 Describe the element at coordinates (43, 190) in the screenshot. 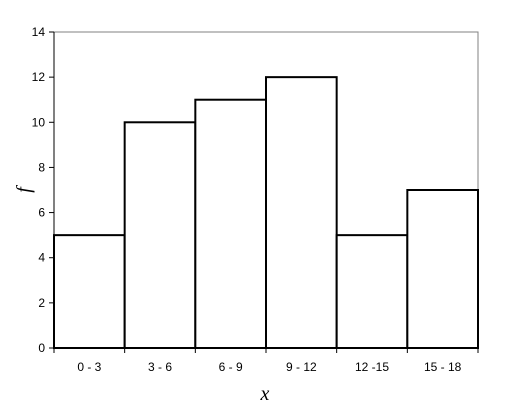

I see `y-axis: 0 2 4 6 8 10 12 14` at that location.